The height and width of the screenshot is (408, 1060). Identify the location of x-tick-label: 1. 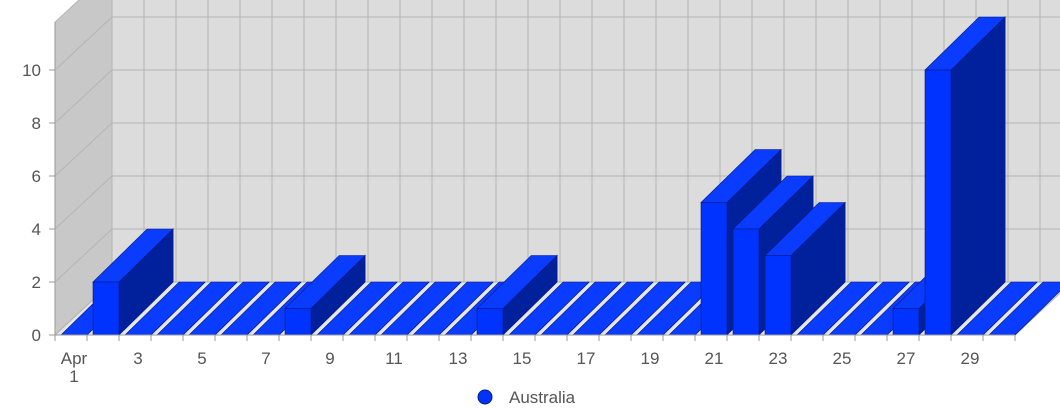
(73, 376).